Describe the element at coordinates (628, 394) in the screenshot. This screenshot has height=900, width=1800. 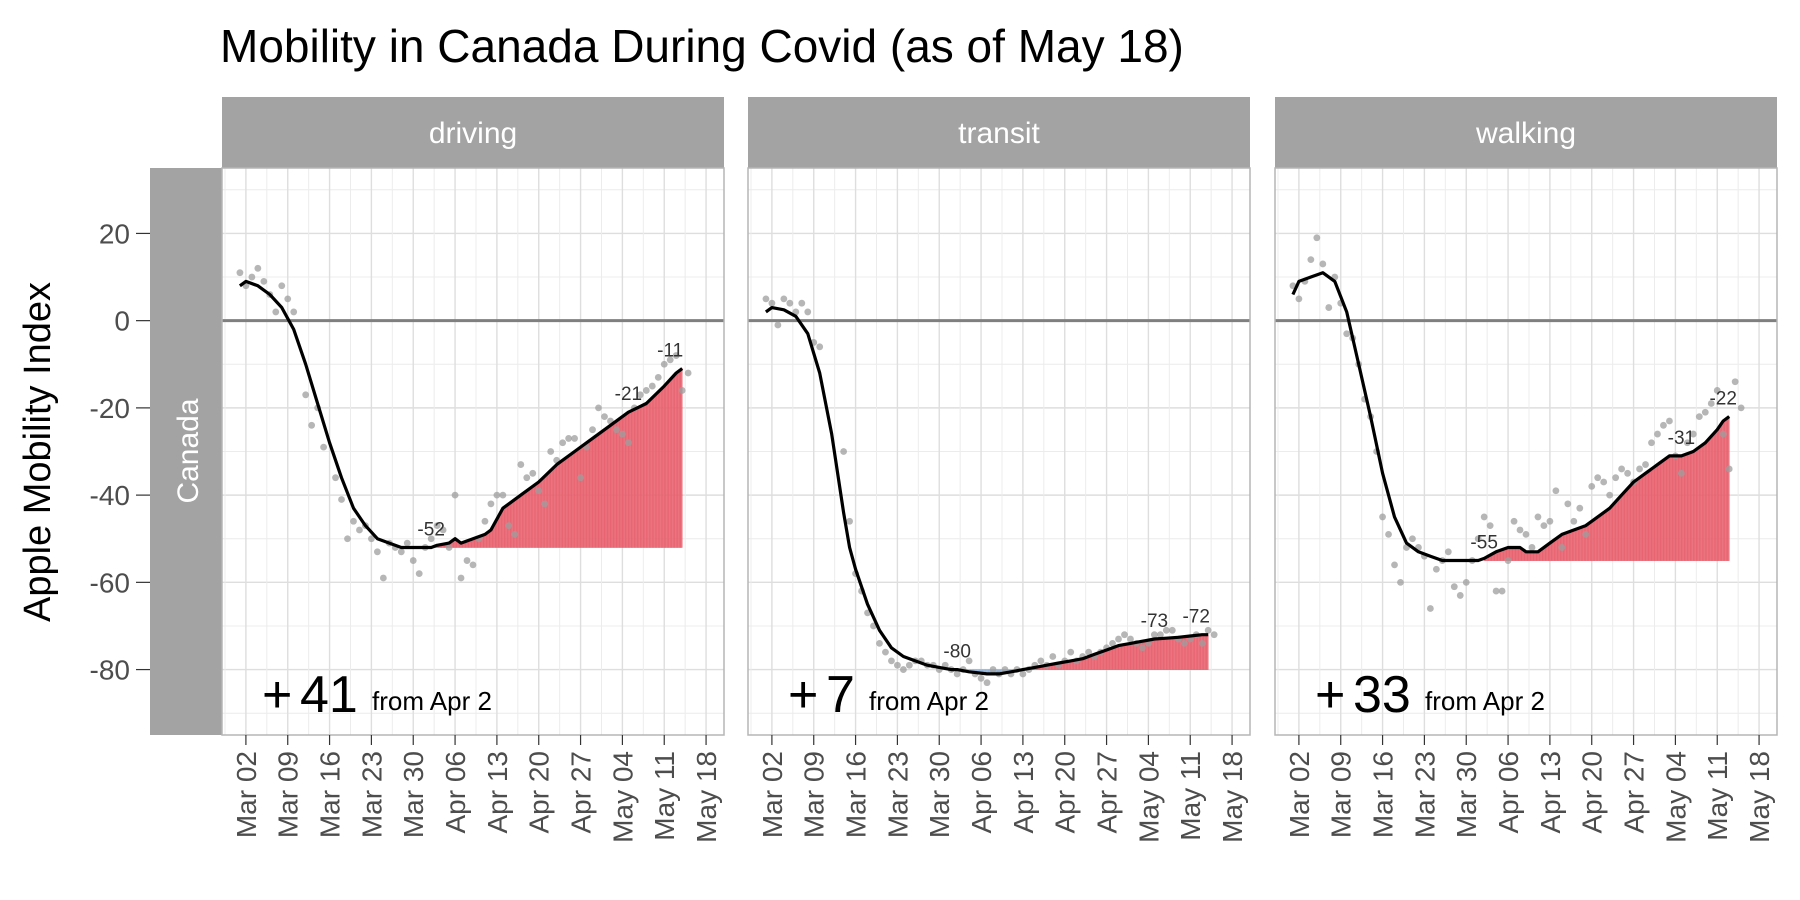
I see `value-label: -21` at that location.